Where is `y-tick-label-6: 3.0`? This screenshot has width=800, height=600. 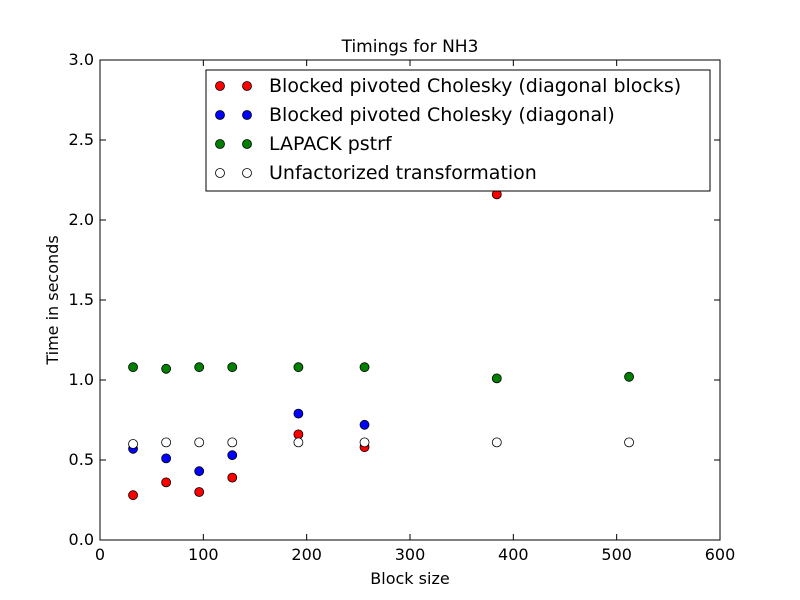
y-tick-label-6: 3.0 is located at coordinates (81, 59).